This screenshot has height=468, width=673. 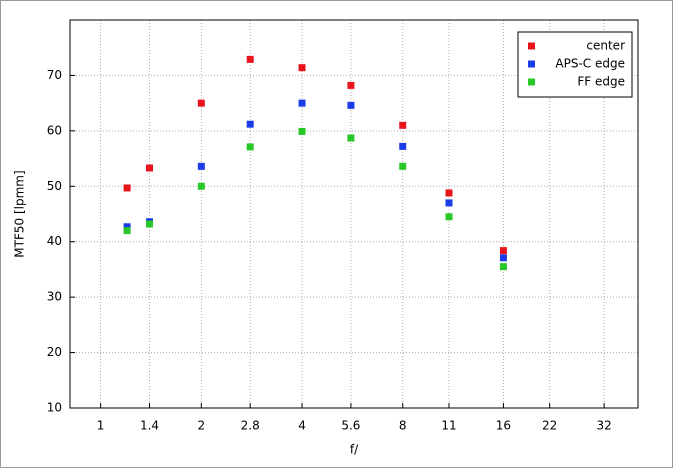 I want to click on x-tick-label: 32, so click(x=603, y=426).